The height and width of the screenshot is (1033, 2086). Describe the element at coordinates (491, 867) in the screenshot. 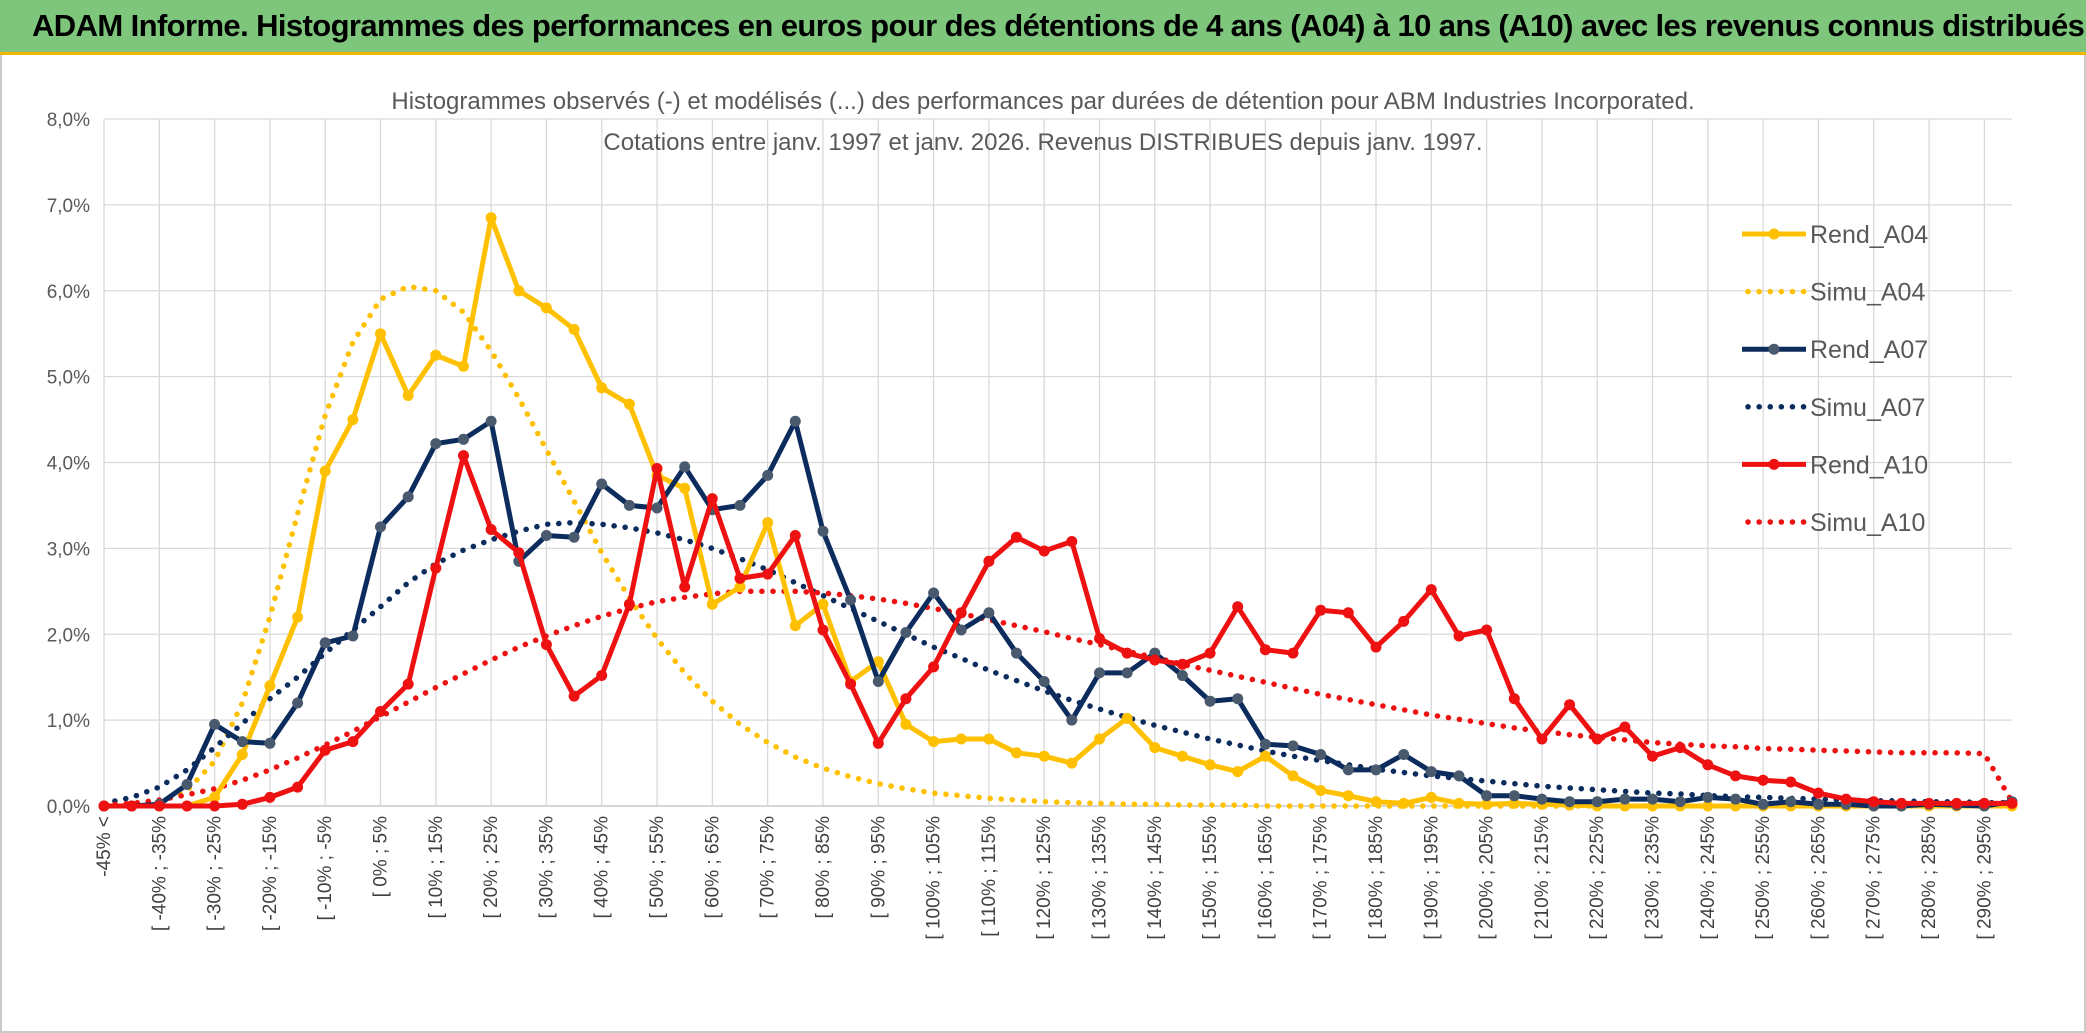

I see `x-tick-label: [ 20% ; 25%` at that location.